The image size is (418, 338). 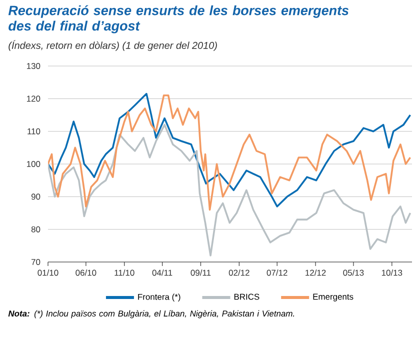 I want to click on y-tick-label: 130, so click(x=33, y=66).